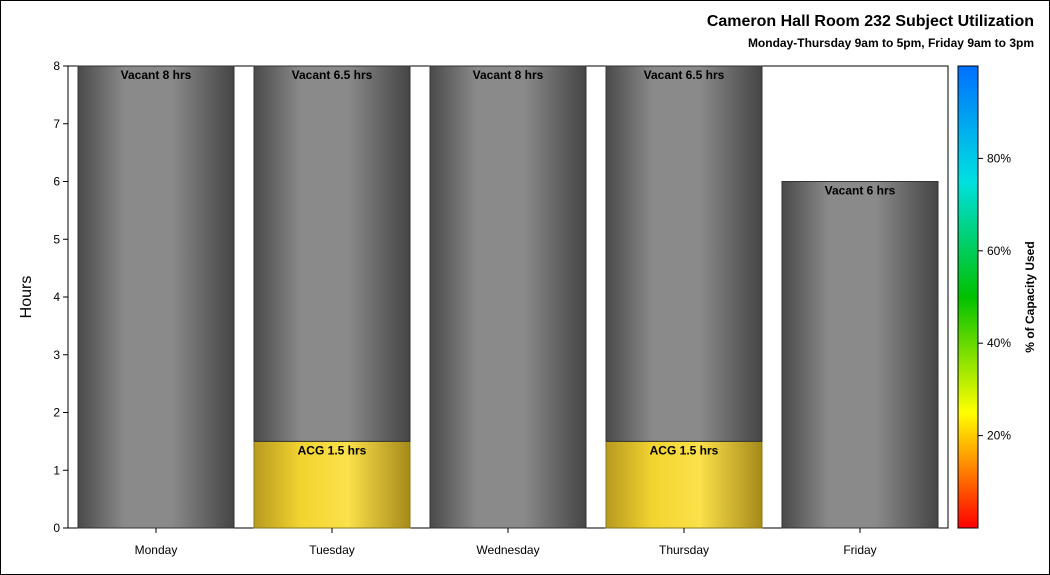 This screenshot has width=1050, height=575. Describe the element at coordinates (999, 343) in the screenshot. I see `colorbar-tick-label: 40%` at that location.